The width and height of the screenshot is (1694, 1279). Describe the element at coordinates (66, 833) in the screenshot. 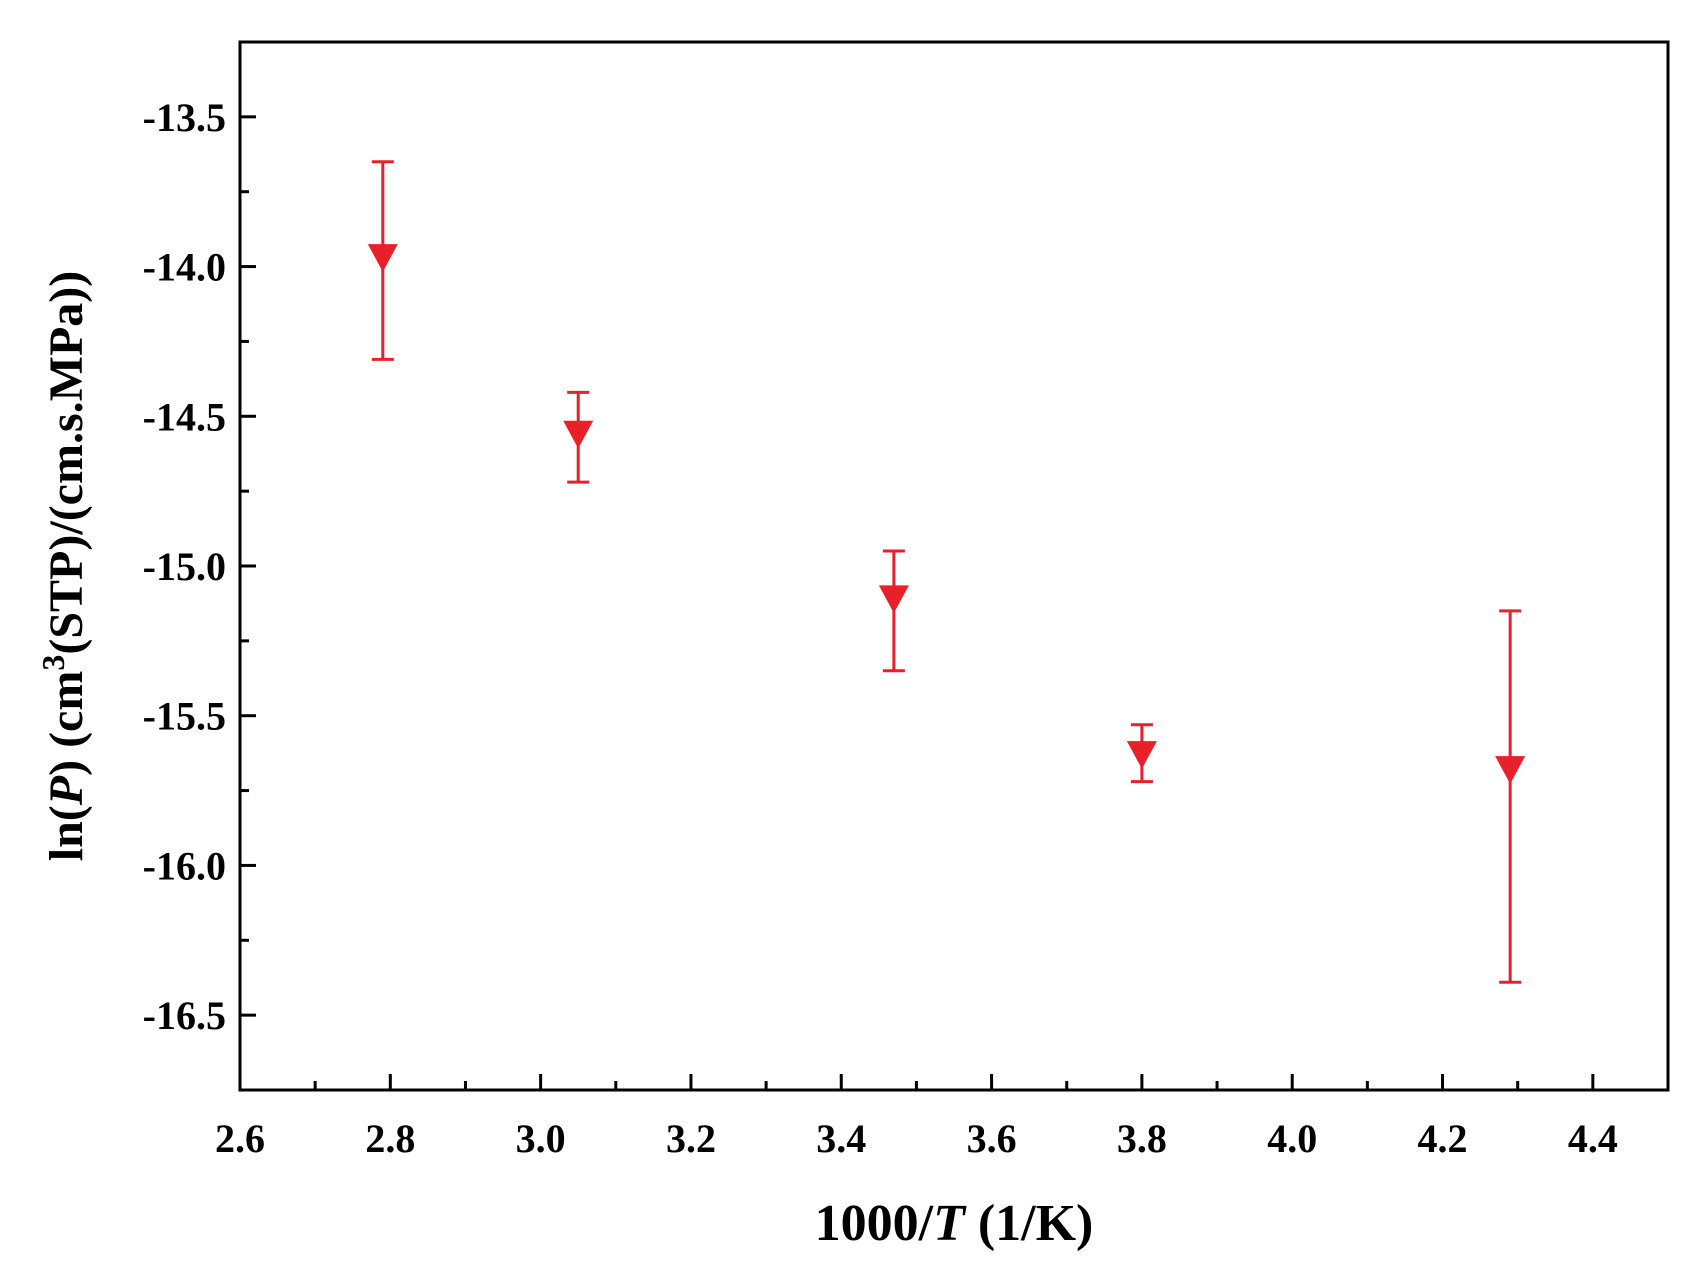

I see `y-axis-title-prefix: ln(` at that location.